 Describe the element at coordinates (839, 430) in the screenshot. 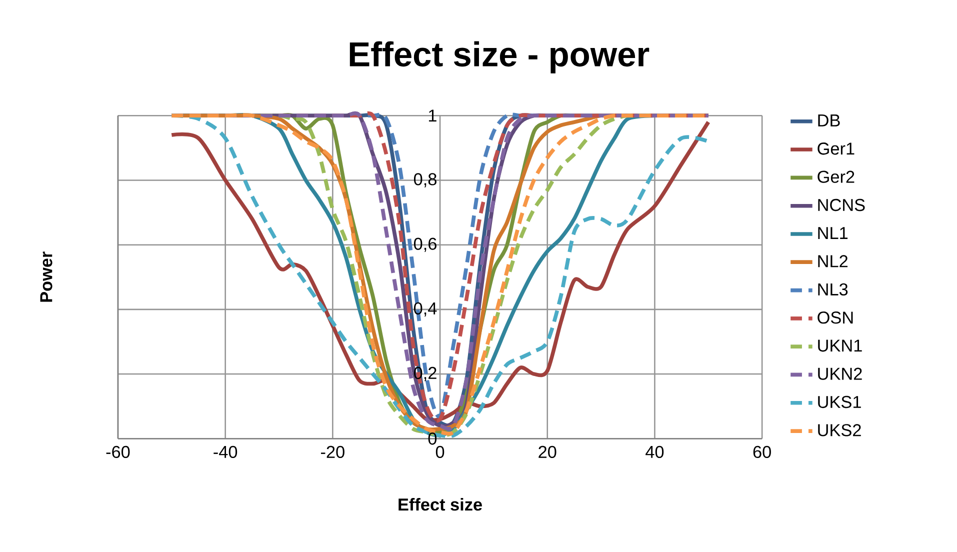

I see `legend-label: UKS2` at that location.